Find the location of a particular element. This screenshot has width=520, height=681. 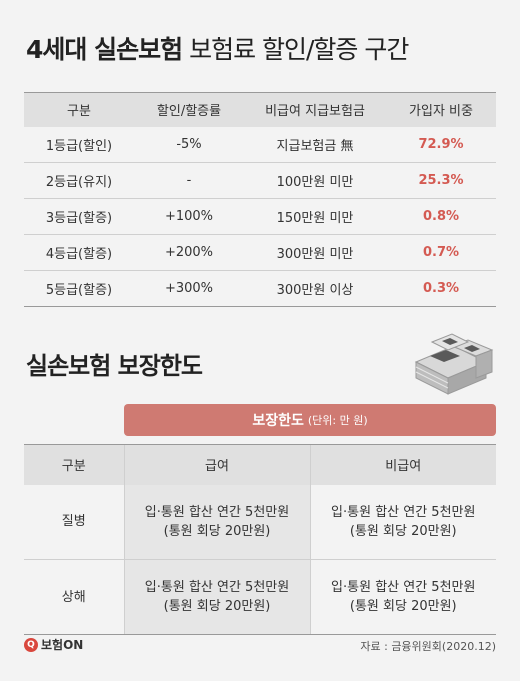

claim-cell: 150만원 미만 is located at coordinates (315, 216).